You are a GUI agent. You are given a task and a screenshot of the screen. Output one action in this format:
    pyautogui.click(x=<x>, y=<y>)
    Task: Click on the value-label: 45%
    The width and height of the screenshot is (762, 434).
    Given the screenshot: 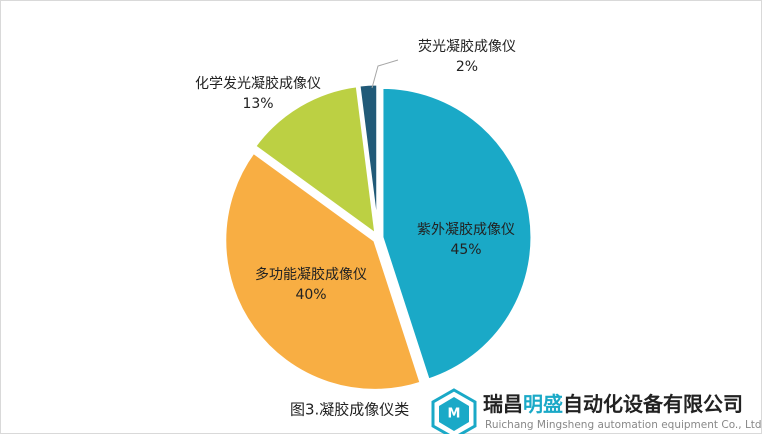 What is the action you would take?
    pyautogui.click(x=465, y=250)
    